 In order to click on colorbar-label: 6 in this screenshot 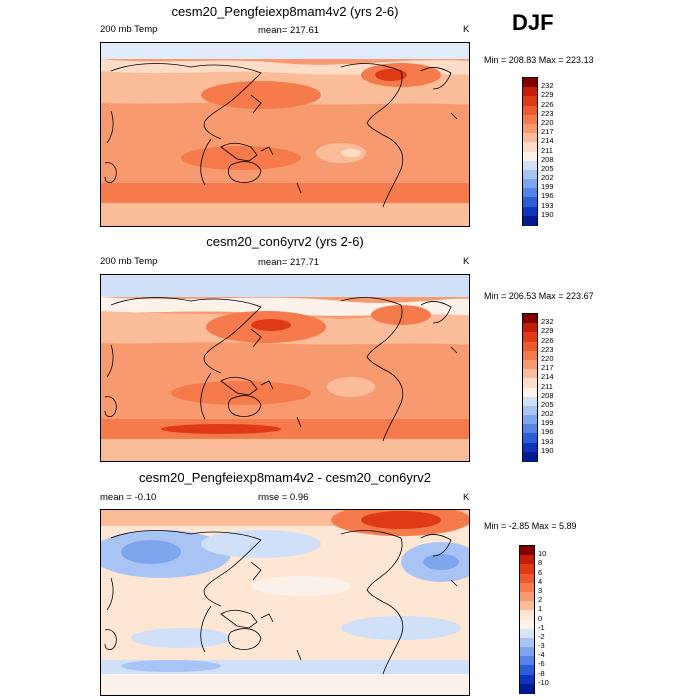, I will do `click(540, 572)`.